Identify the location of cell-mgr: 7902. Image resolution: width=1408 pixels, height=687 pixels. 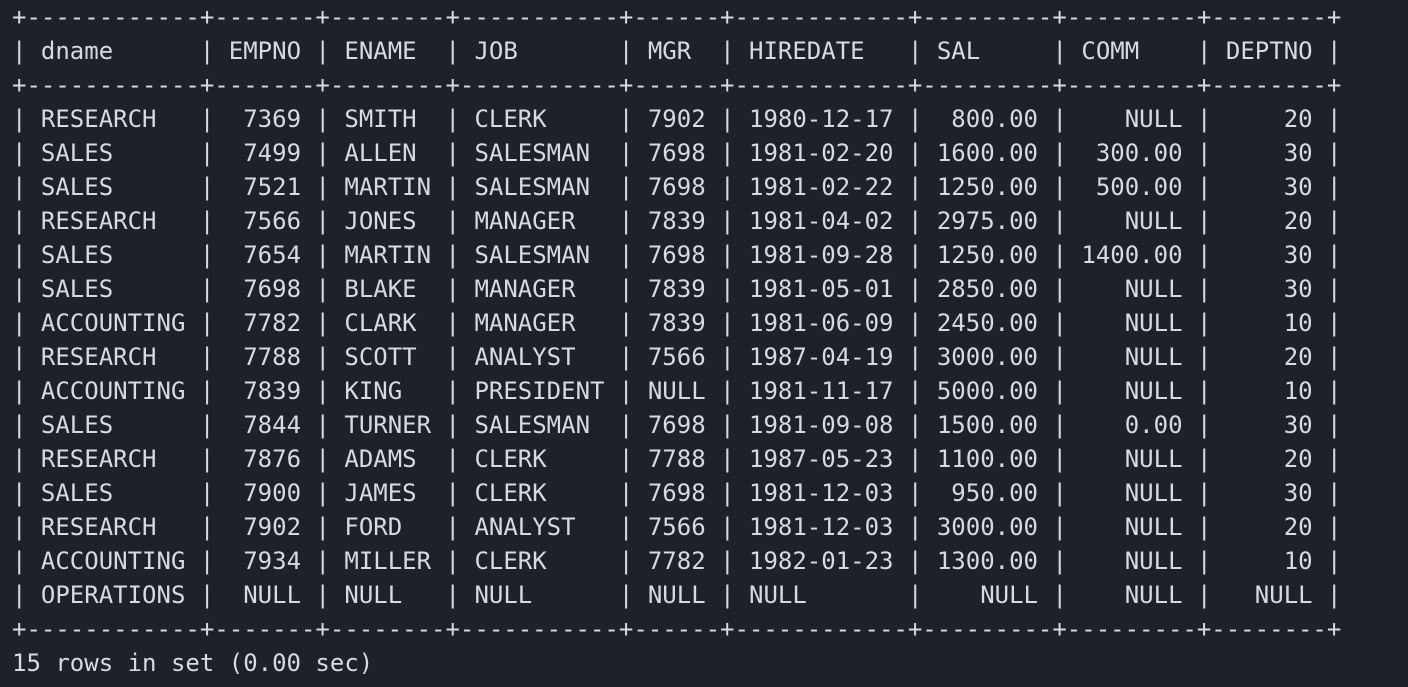
(676, 119).